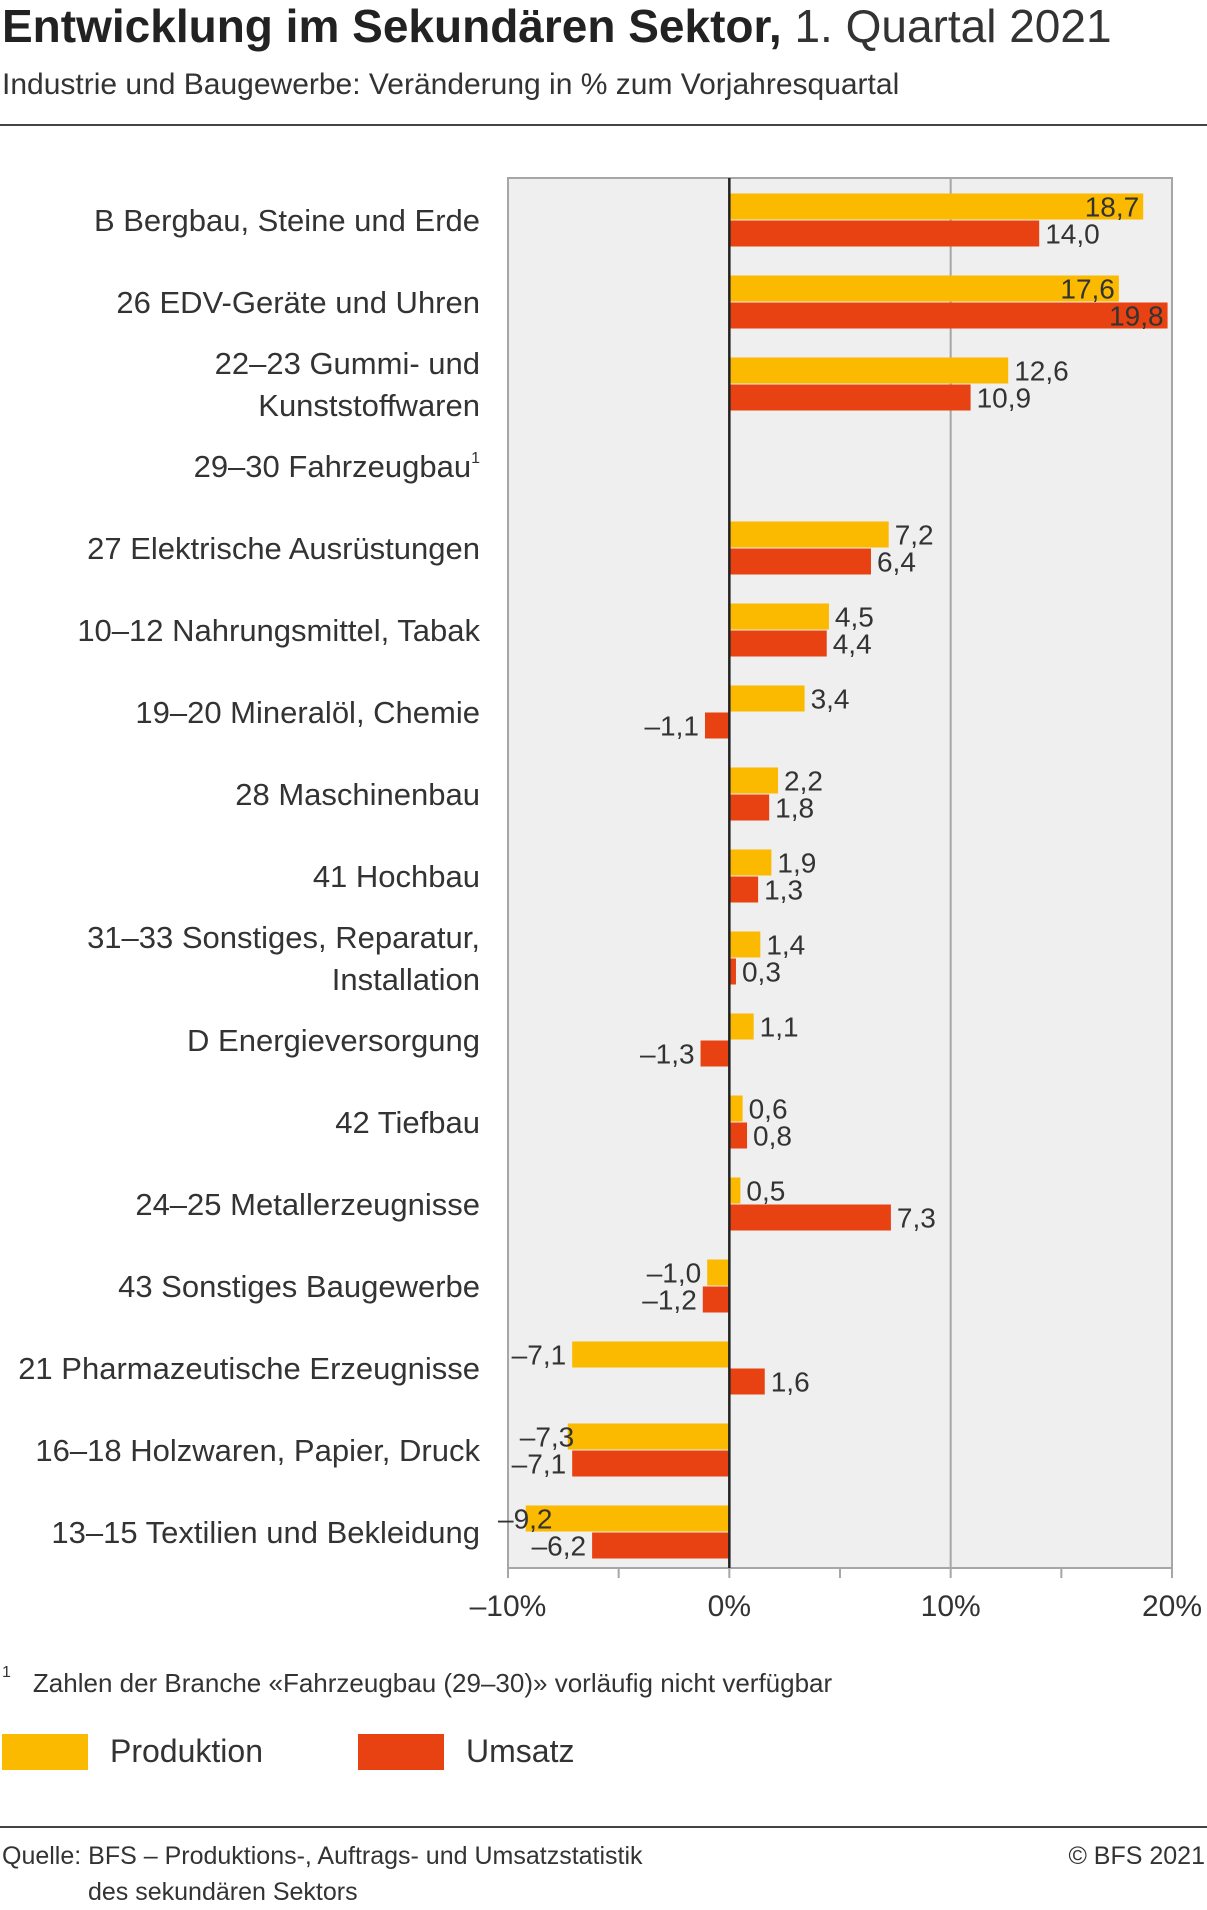  What do you see at coordinates (508, 1606) in the screenshot?
I see `x-tick-label: –10%` at bounding box center [508, 1606].